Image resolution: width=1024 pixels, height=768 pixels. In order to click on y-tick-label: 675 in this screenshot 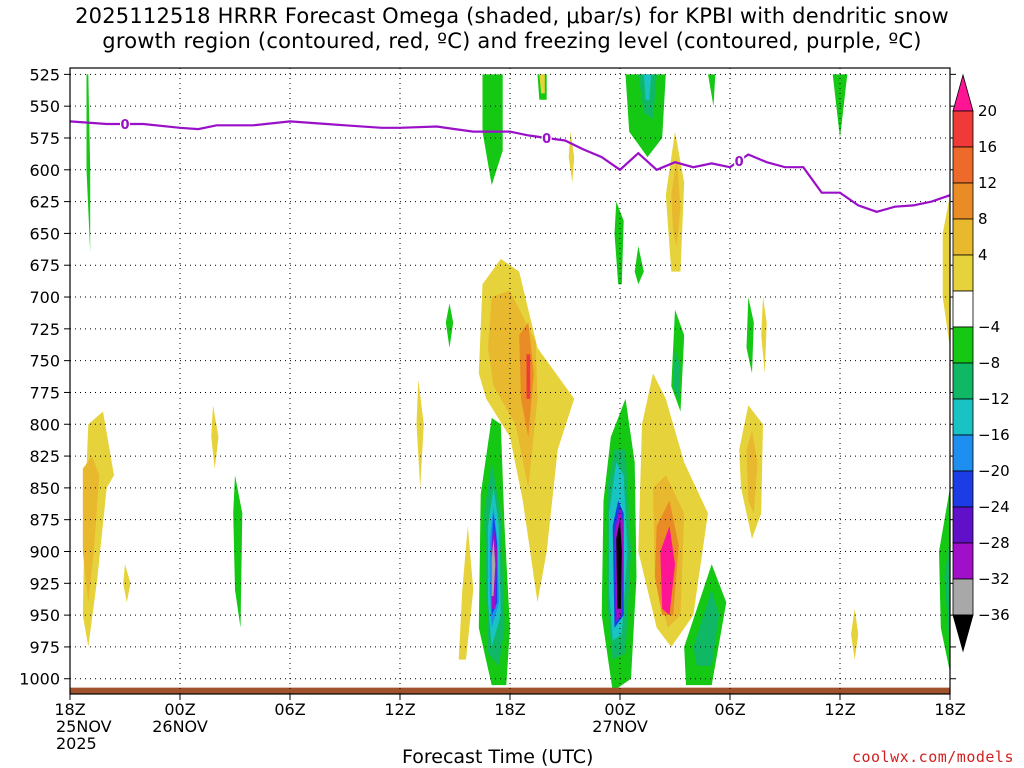, I will do `click(44, 265)`.